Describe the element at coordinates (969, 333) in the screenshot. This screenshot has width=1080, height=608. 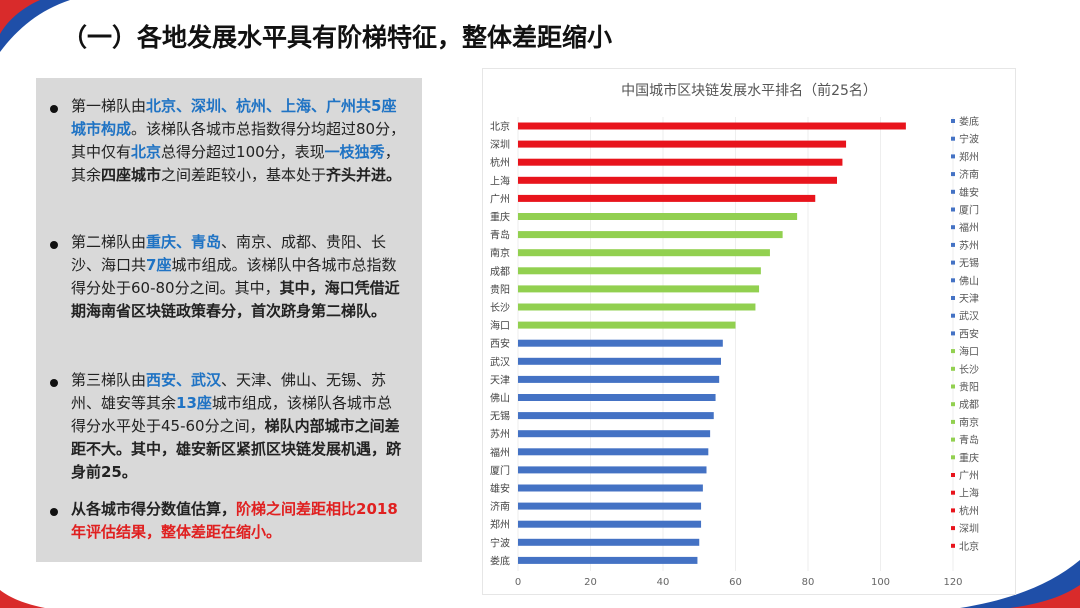
I see `legend-label: 西安` at that location.